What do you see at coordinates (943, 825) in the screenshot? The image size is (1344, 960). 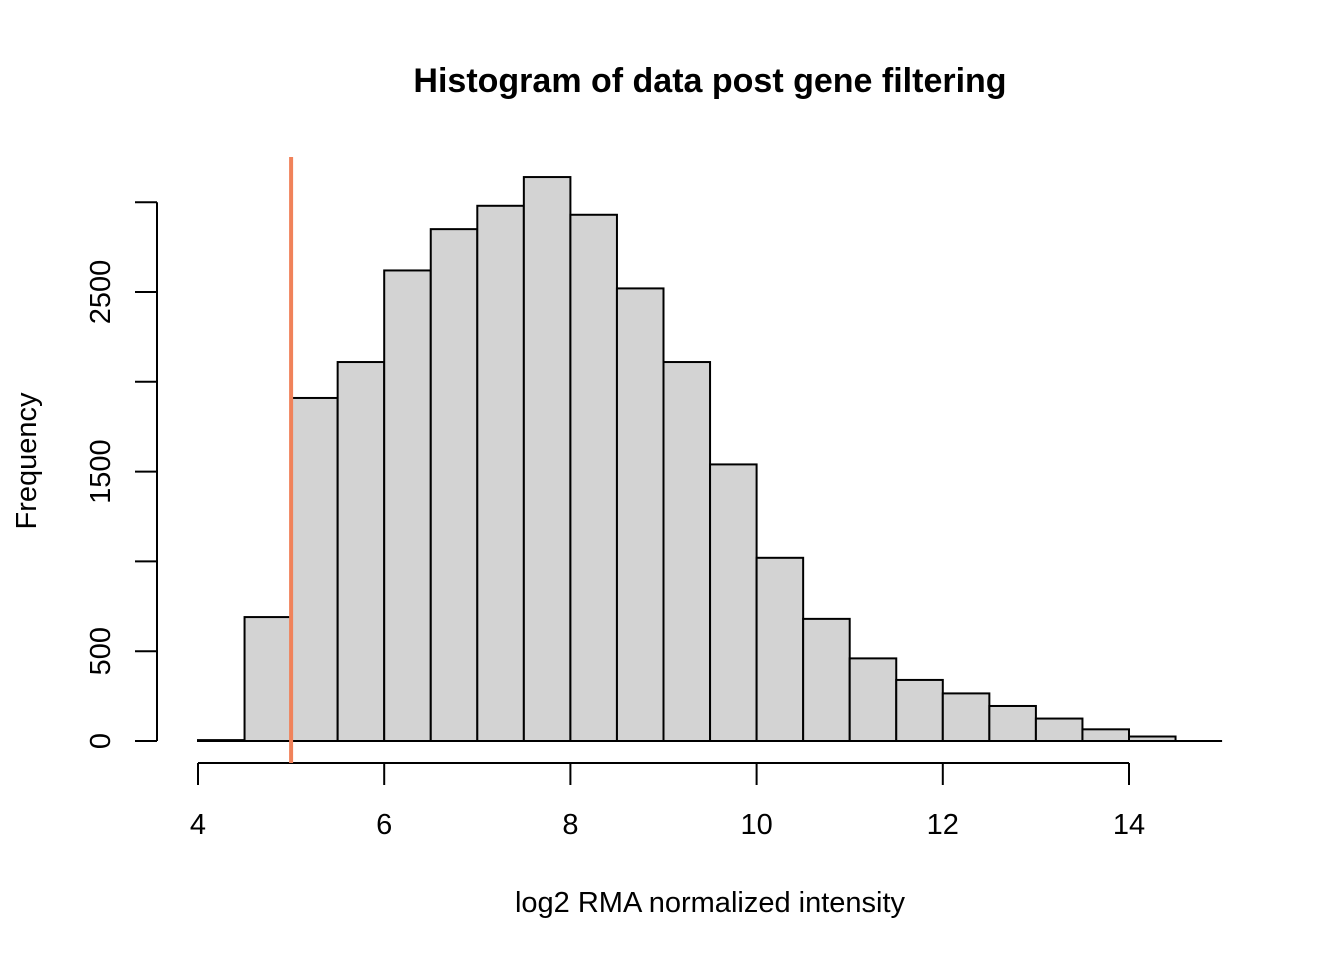 I see `x-tick-label-12: 12` at bounding box center [943, 825].